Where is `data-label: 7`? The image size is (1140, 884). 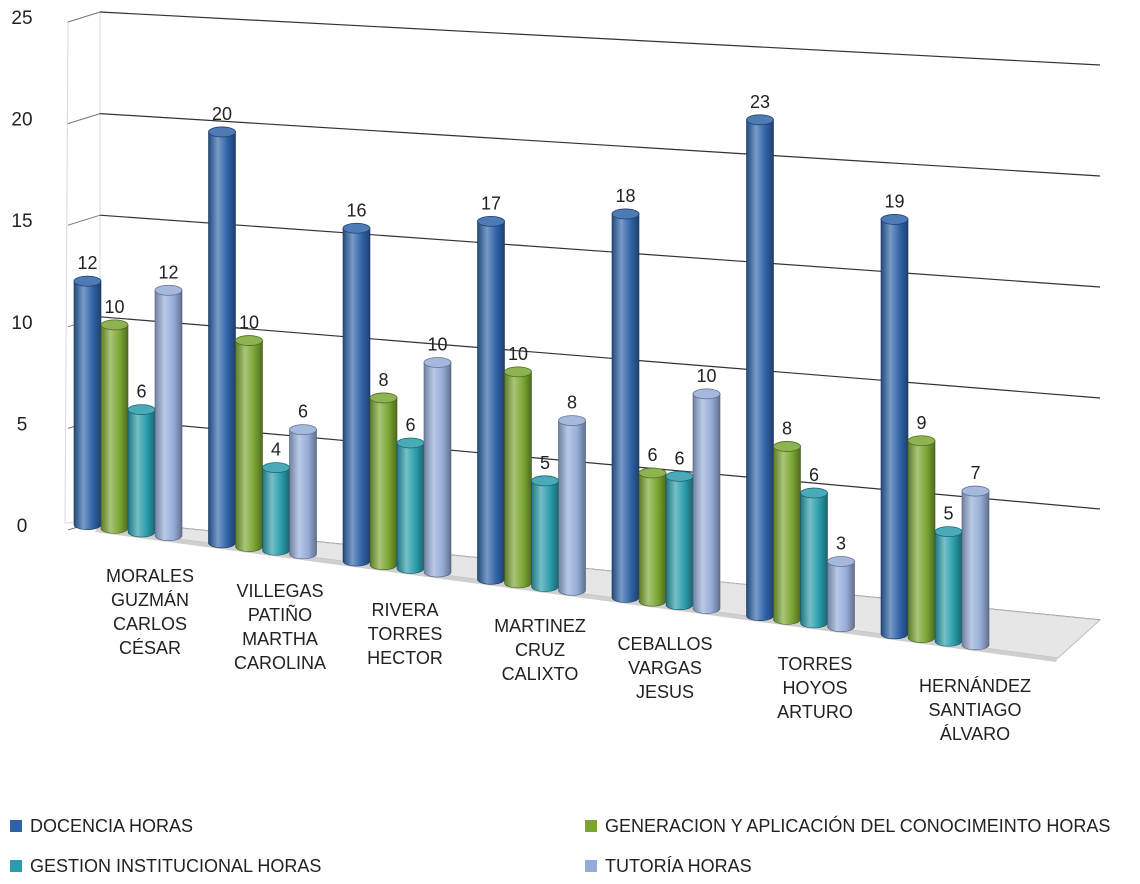 data-label: 7 is located at coordinates (975, 473).